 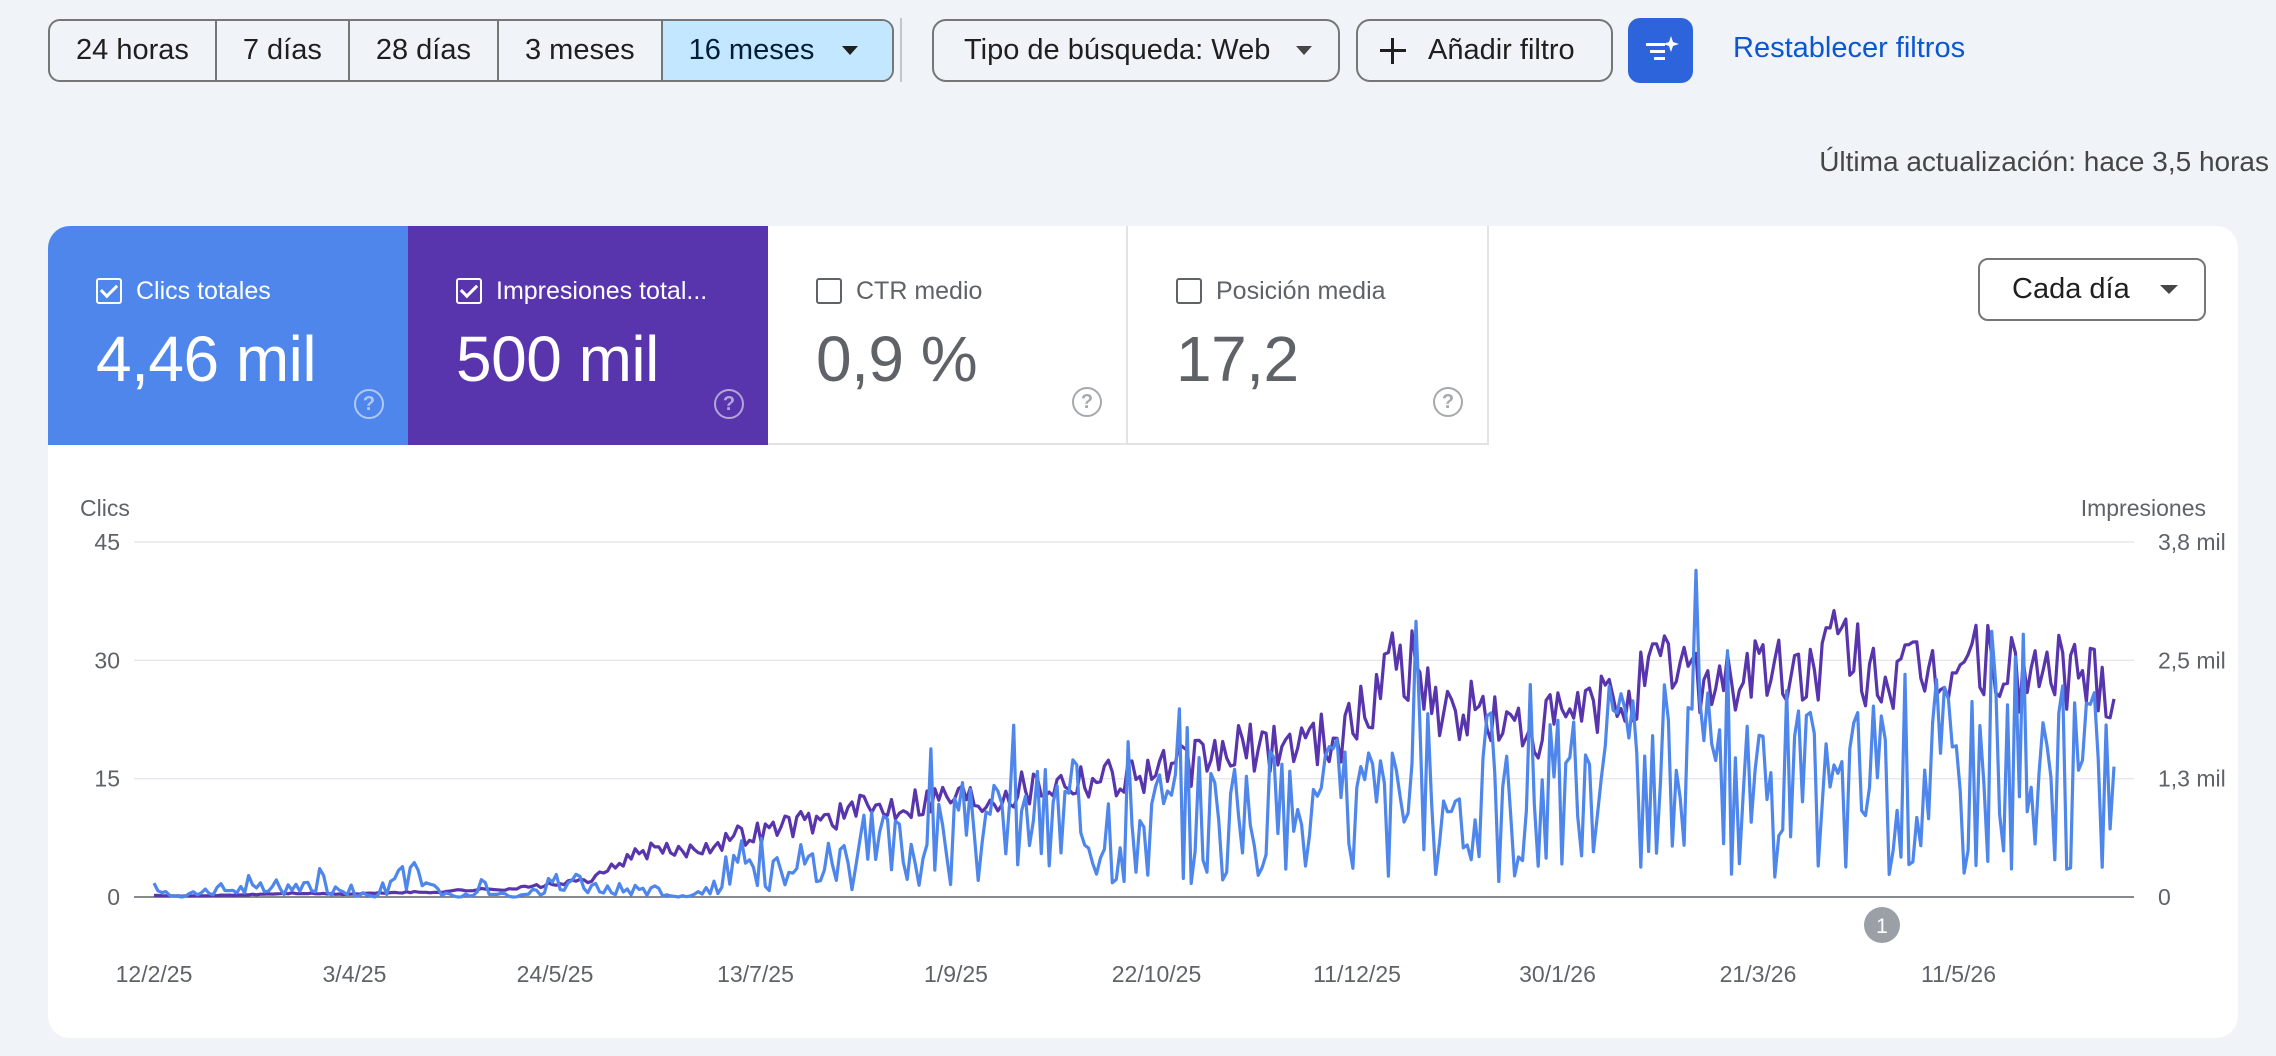 What do you see at coordinates (107, 542) in the screenshot?
I see `left-axis-tick: 45` at bounding box center [107, 542].